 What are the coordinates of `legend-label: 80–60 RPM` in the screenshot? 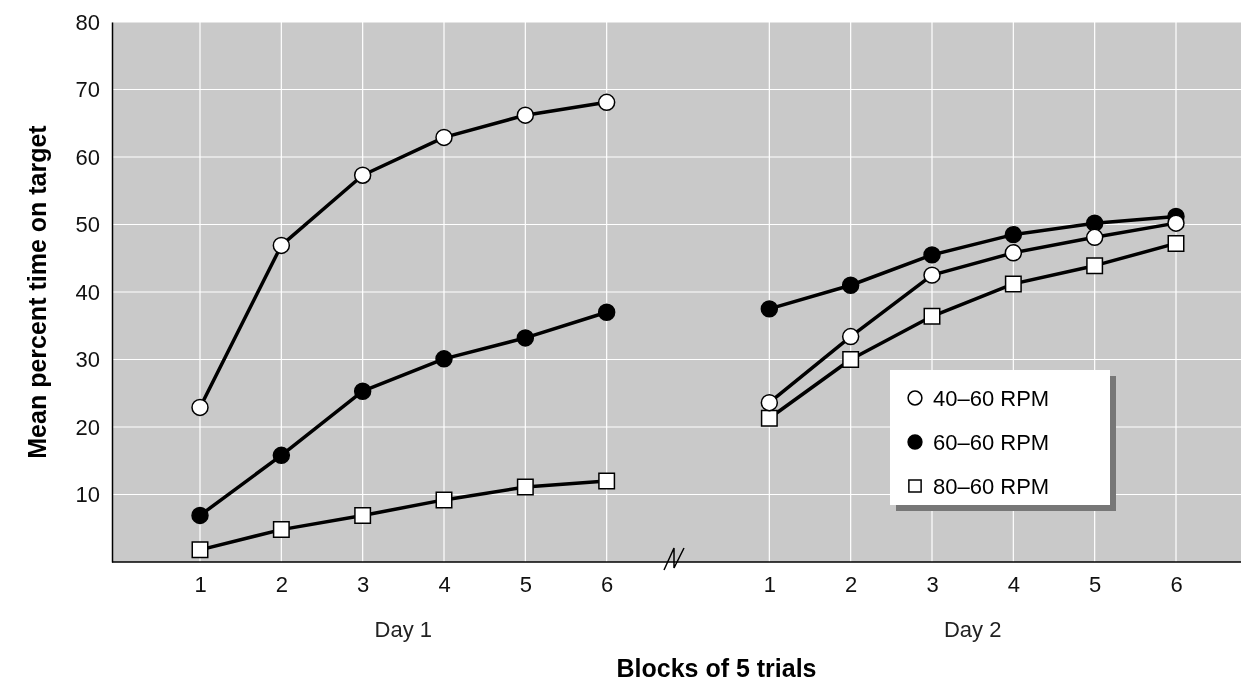 It's located at (991, 486).